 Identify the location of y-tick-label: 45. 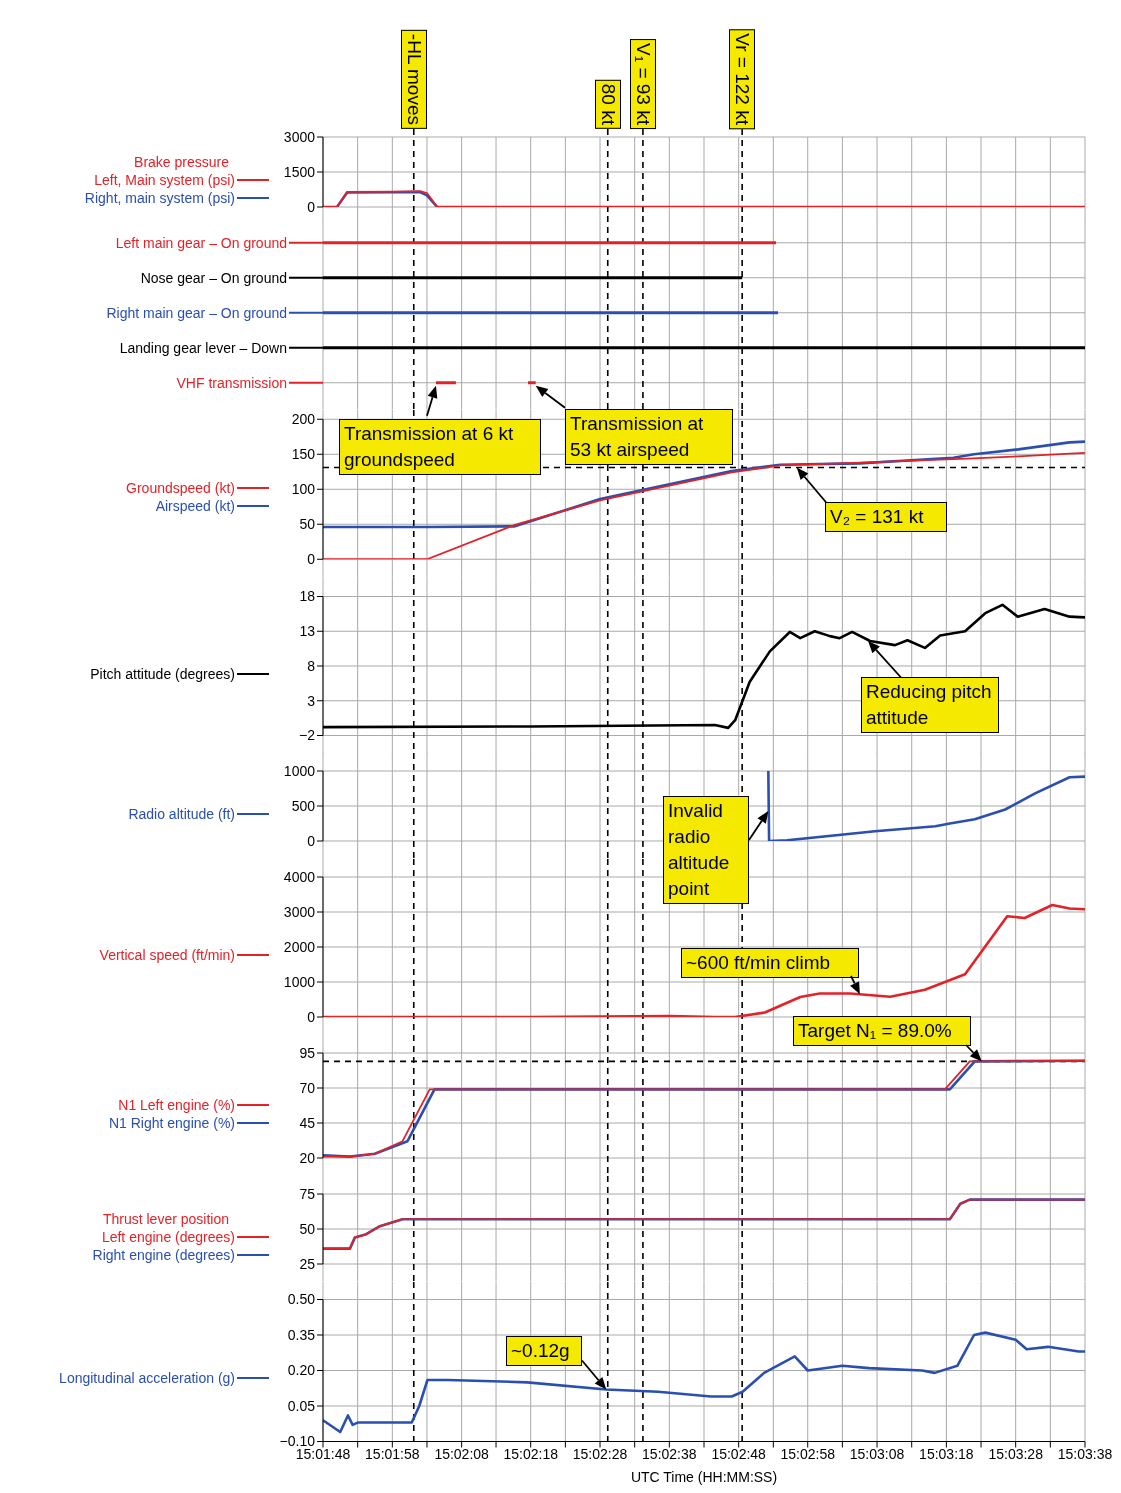
(307, 1122).